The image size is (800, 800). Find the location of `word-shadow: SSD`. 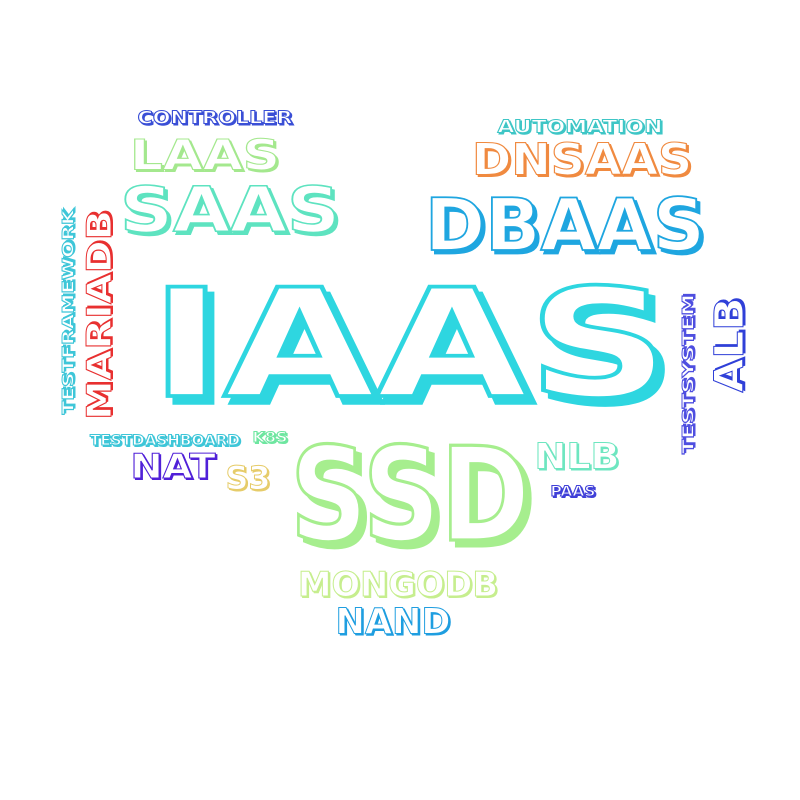

word-shadow: SSD is located at coordinates (416, 501).